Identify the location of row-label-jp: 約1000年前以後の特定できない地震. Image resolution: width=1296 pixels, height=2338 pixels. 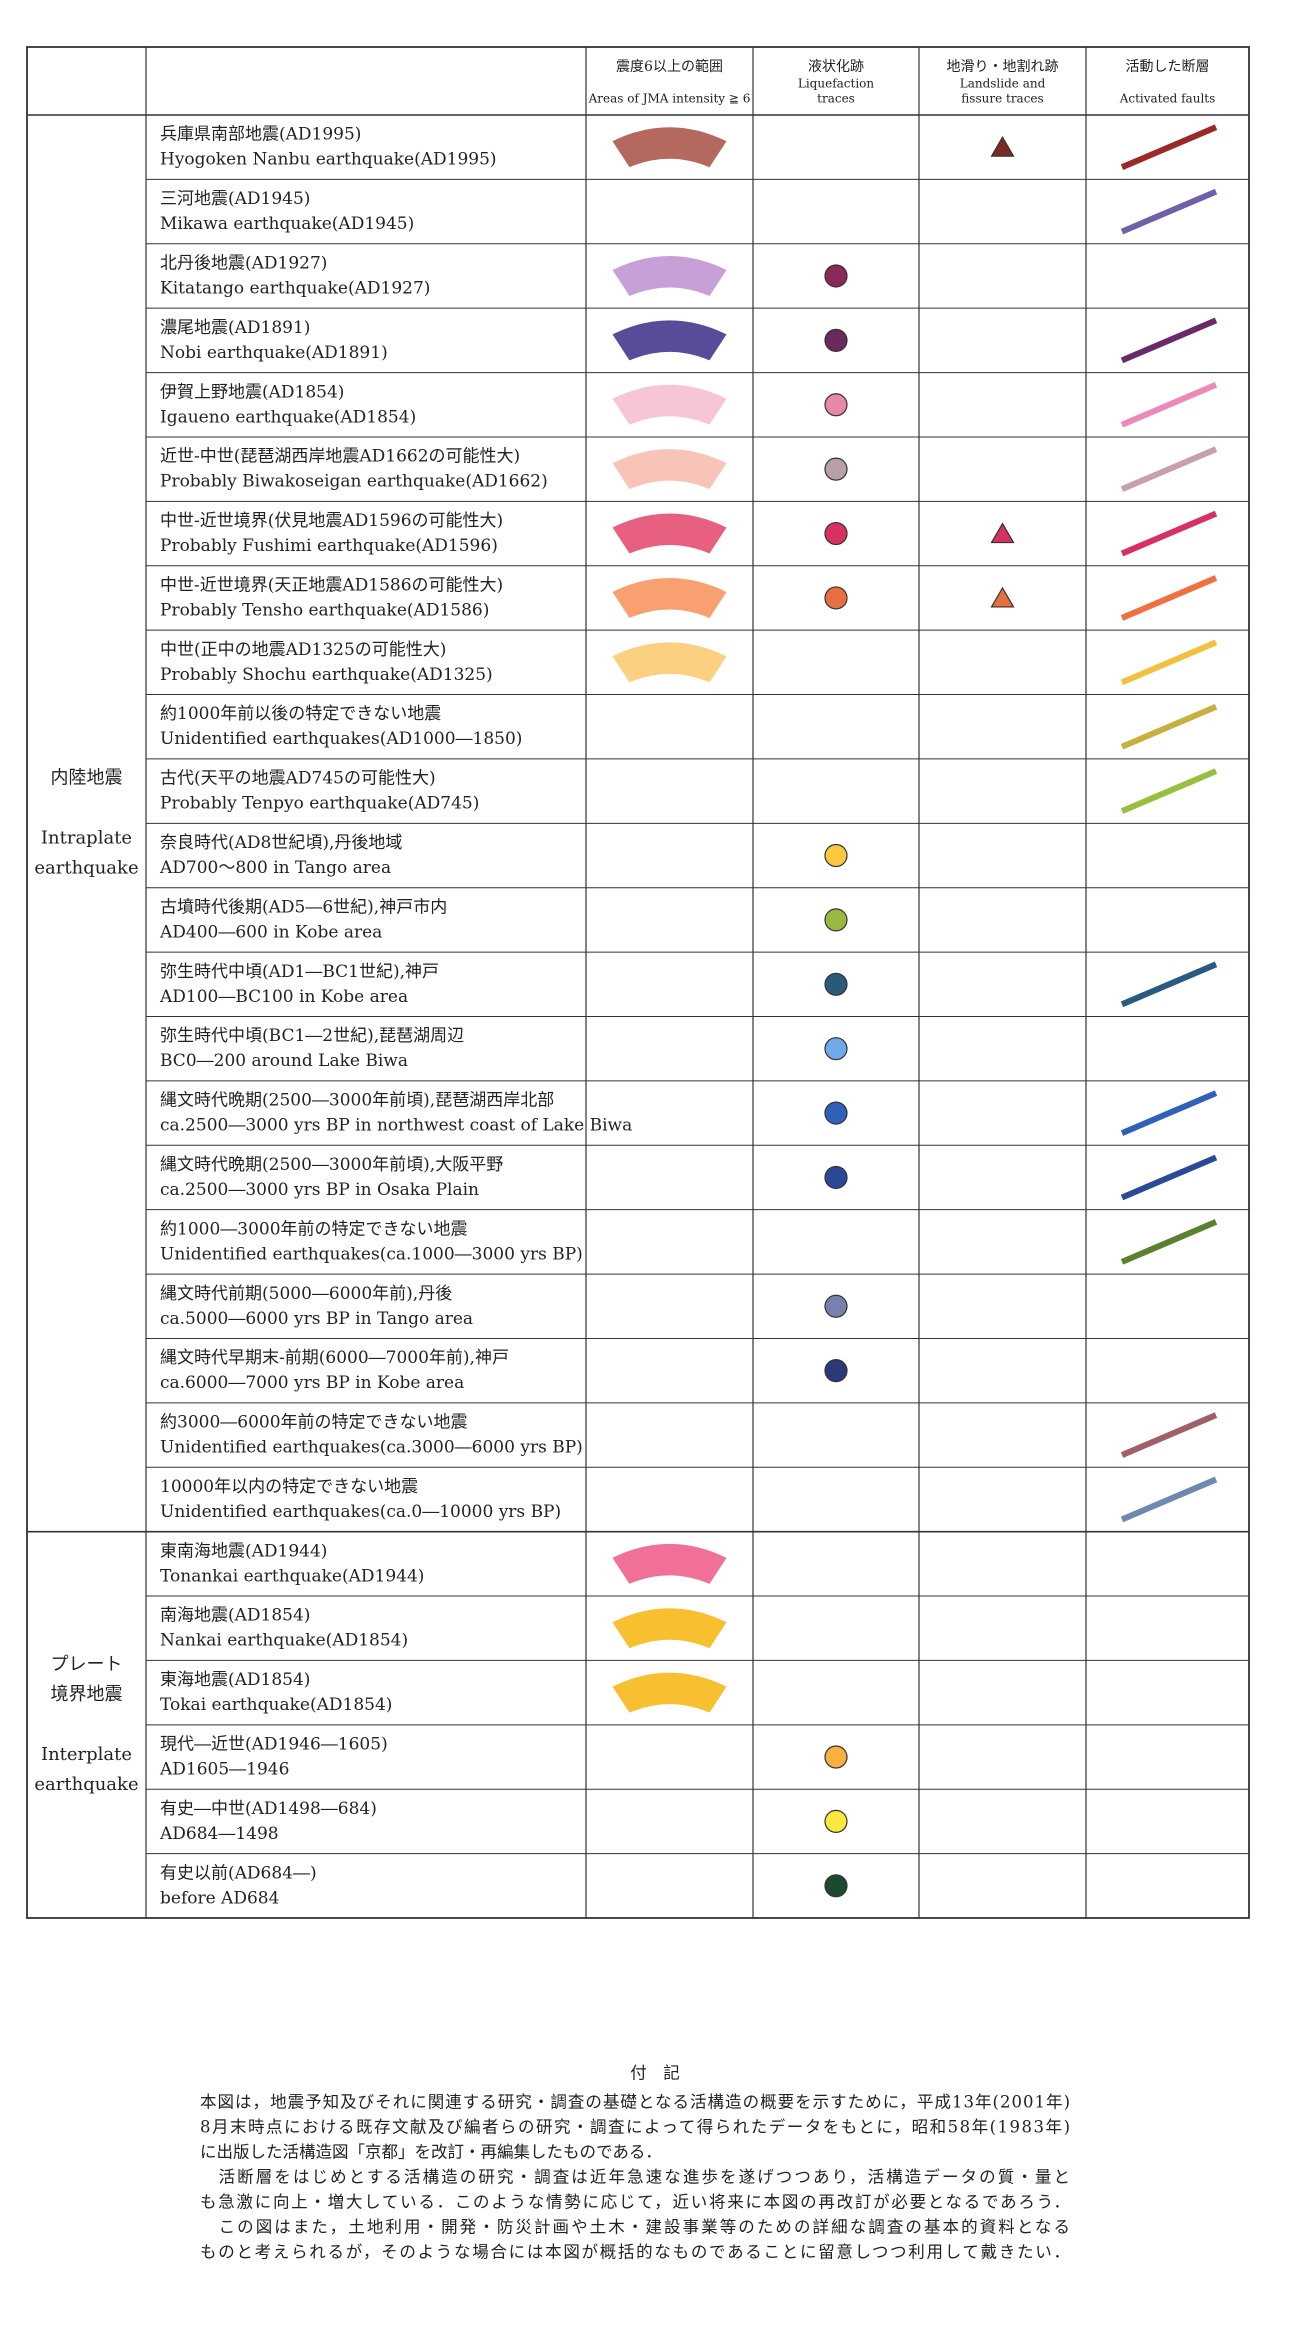
(300, 714).